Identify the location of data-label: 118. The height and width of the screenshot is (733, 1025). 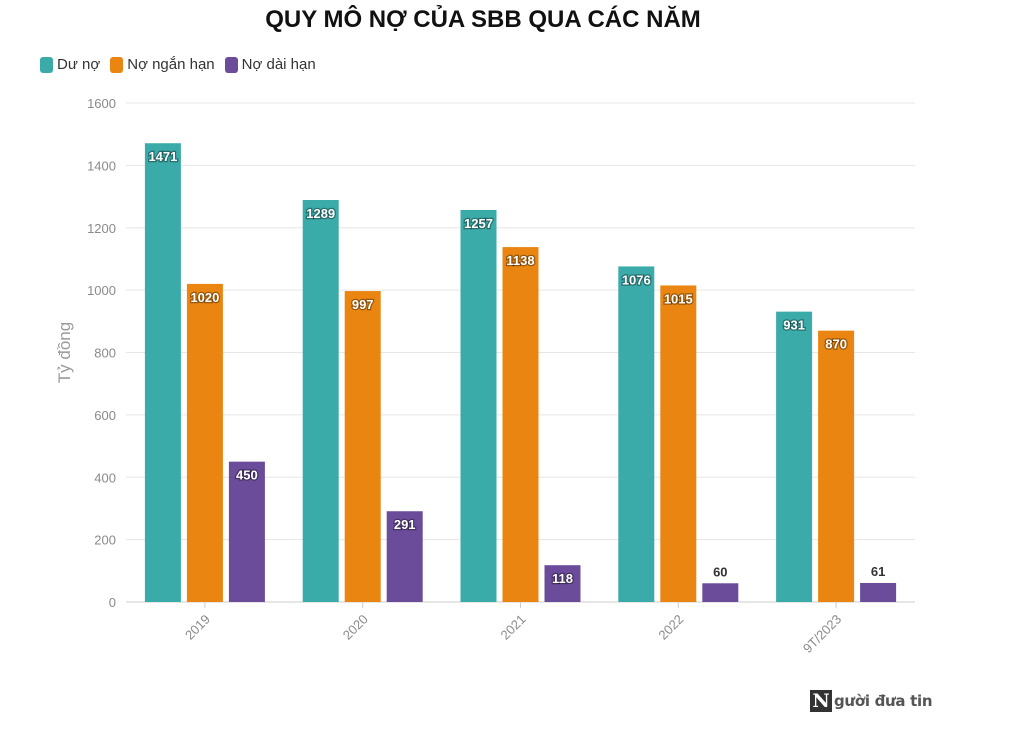
(562, 578).